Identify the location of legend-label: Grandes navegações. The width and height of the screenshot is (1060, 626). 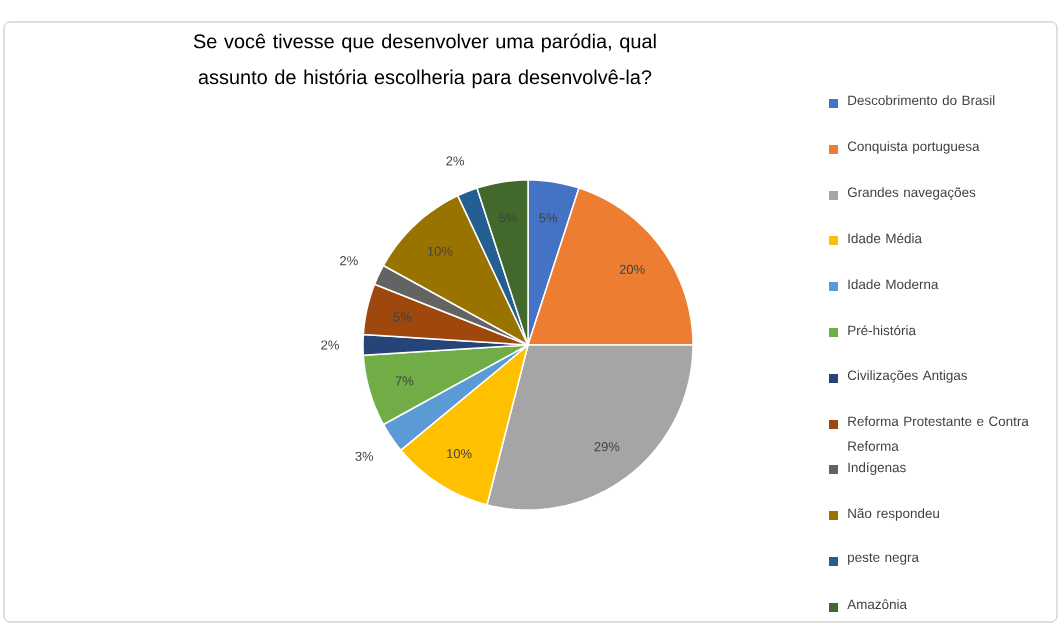
(911, 193).